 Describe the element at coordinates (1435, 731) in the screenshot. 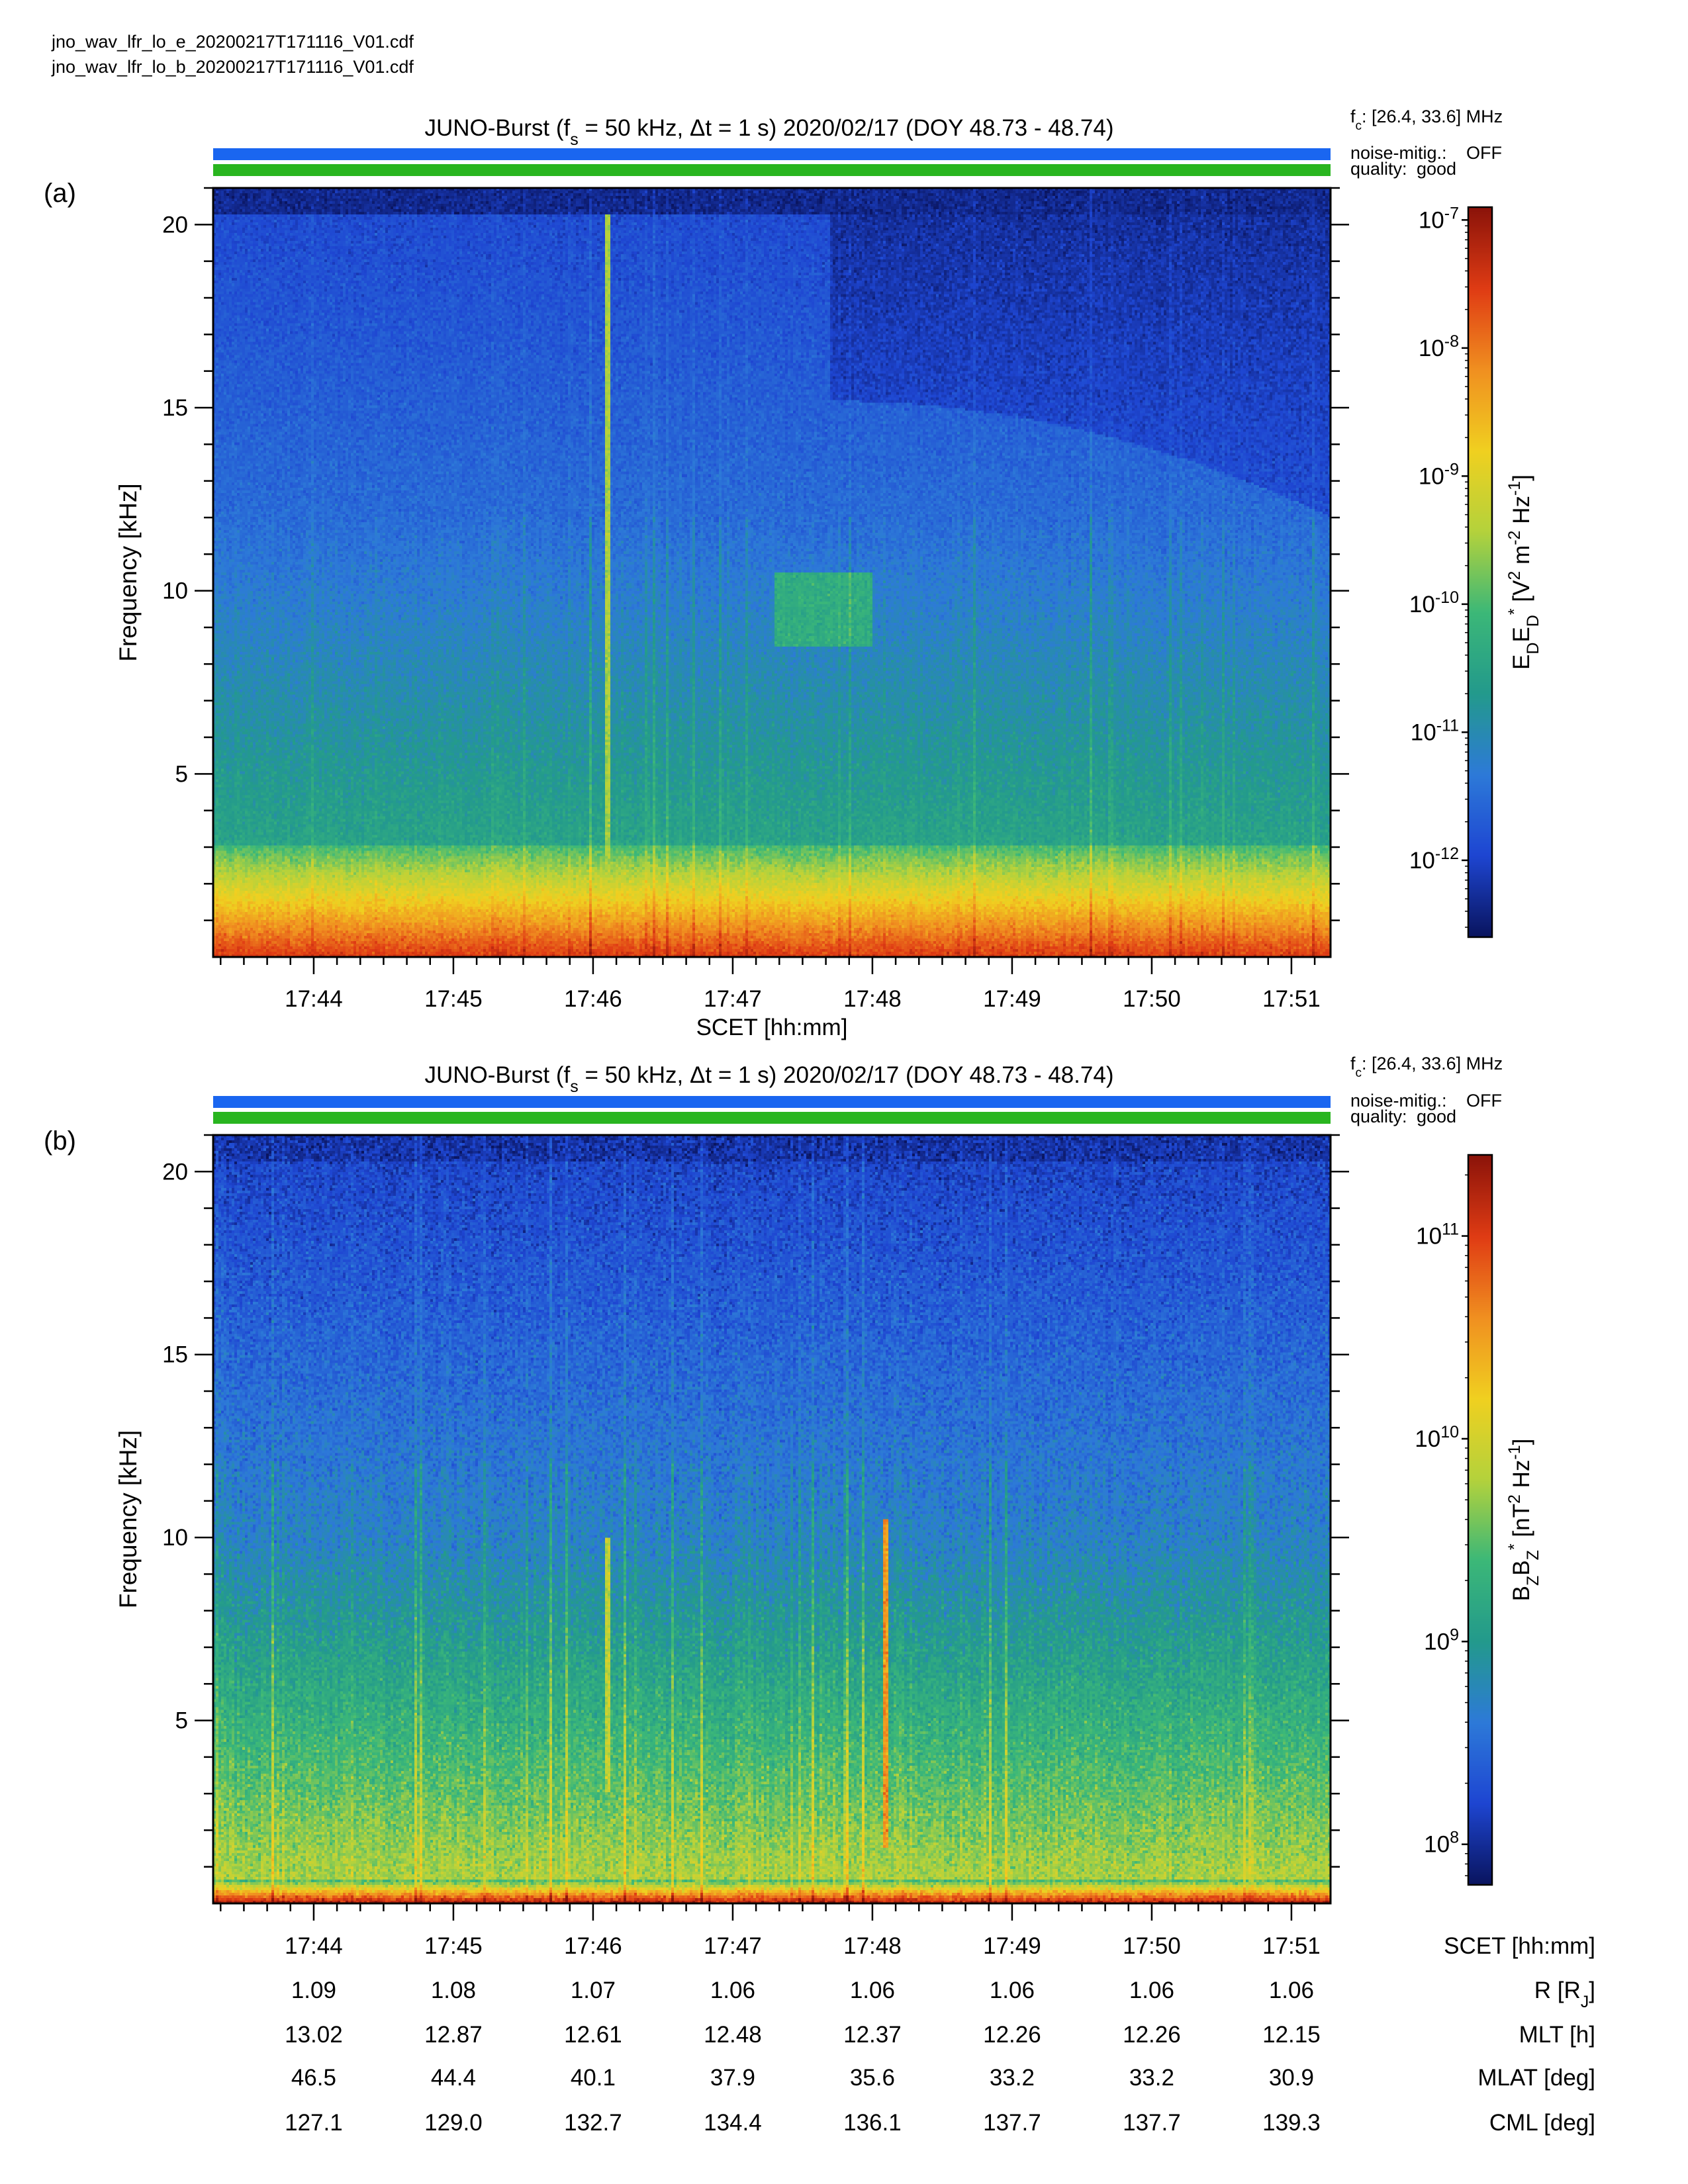

I see `colorbar-tick-label: 10⁻¹¹` at that location.